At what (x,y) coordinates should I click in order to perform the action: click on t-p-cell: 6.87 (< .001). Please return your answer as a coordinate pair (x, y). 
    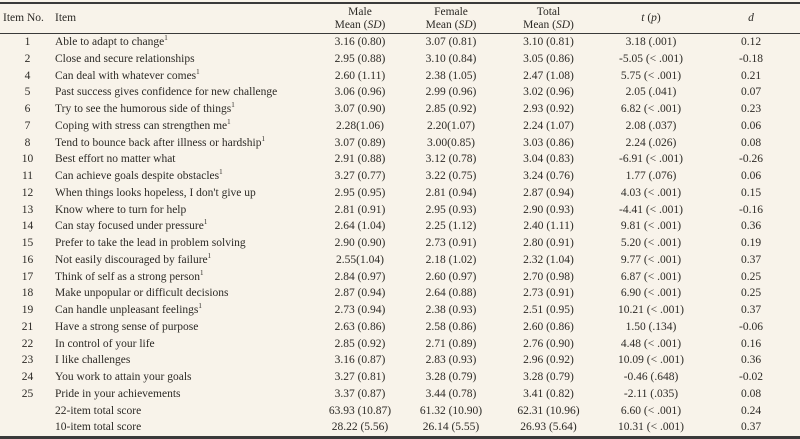
    Looking at the image, I should click on (651, 276).